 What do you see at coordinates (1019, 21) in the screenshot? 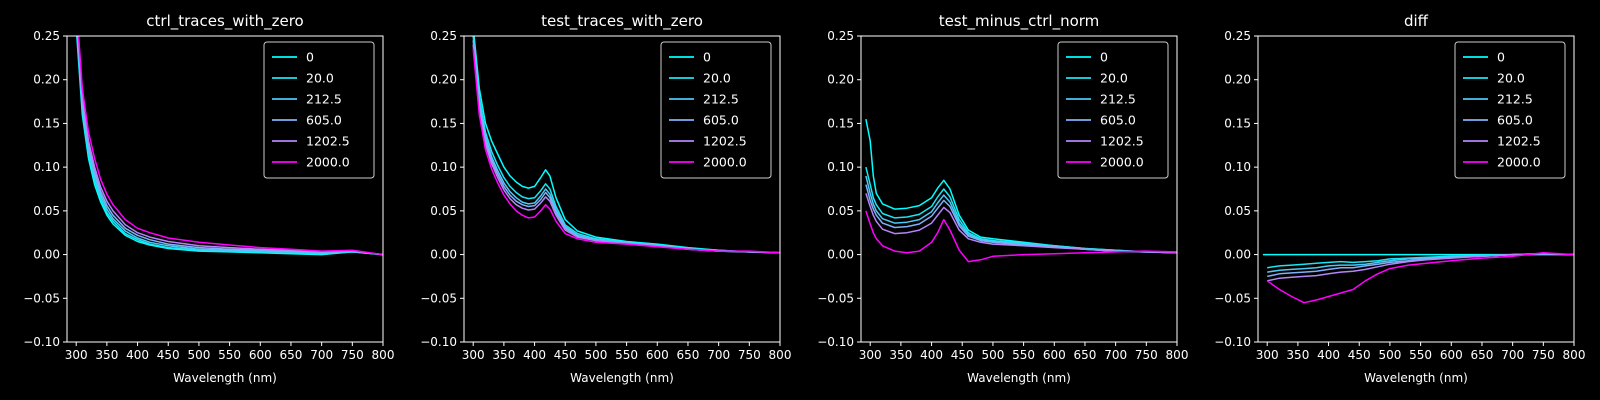
I see `chart-title: test_minus_ctrl_norm` at bounding box center [1019, 21].